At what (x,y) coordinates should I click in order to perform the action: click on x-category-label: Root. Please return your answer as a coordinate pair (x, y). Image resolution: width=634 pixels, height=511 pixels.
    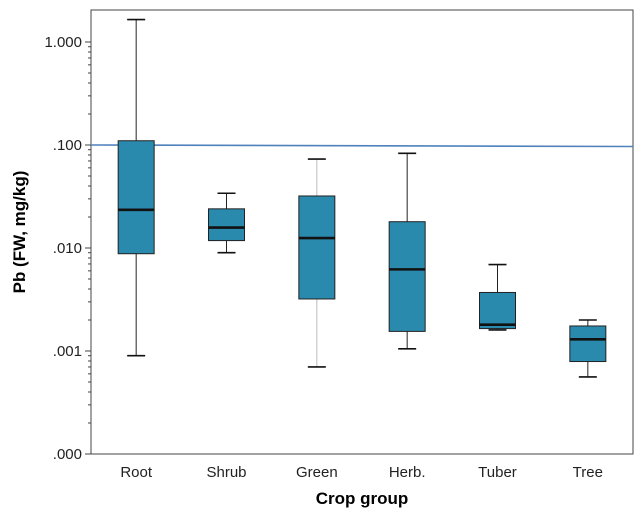
    Looking at the image, I should click on (136, 472).